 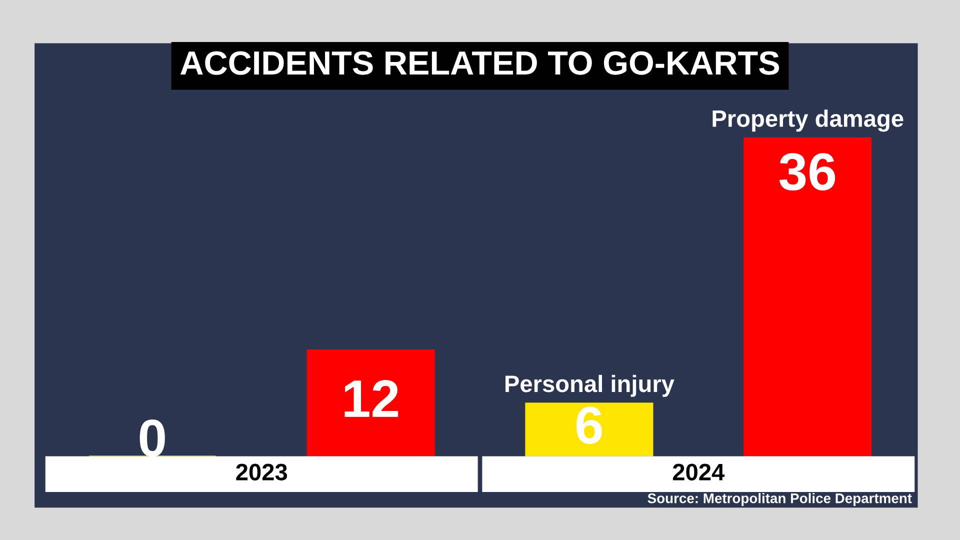 What do you see at coordinates (780, 499) in the screenshot?
I see `source-note: Source: Metropolitan Police Department` at bounding box center [780, 499].